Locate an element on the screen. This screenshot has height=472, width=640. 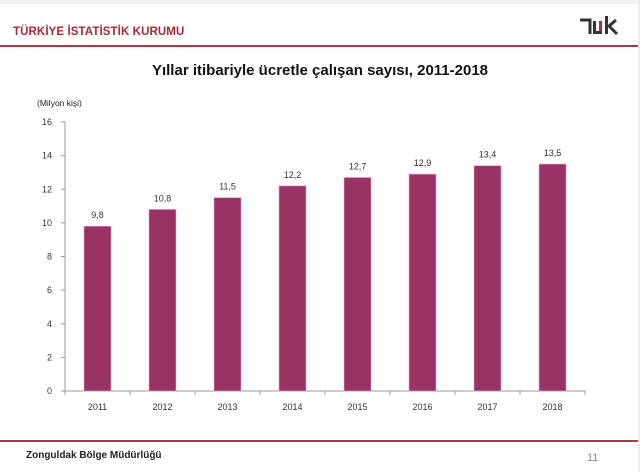
footer-office-name: Zonguldak Bölge Müdürlüğü is located at coordinates (94, 455).